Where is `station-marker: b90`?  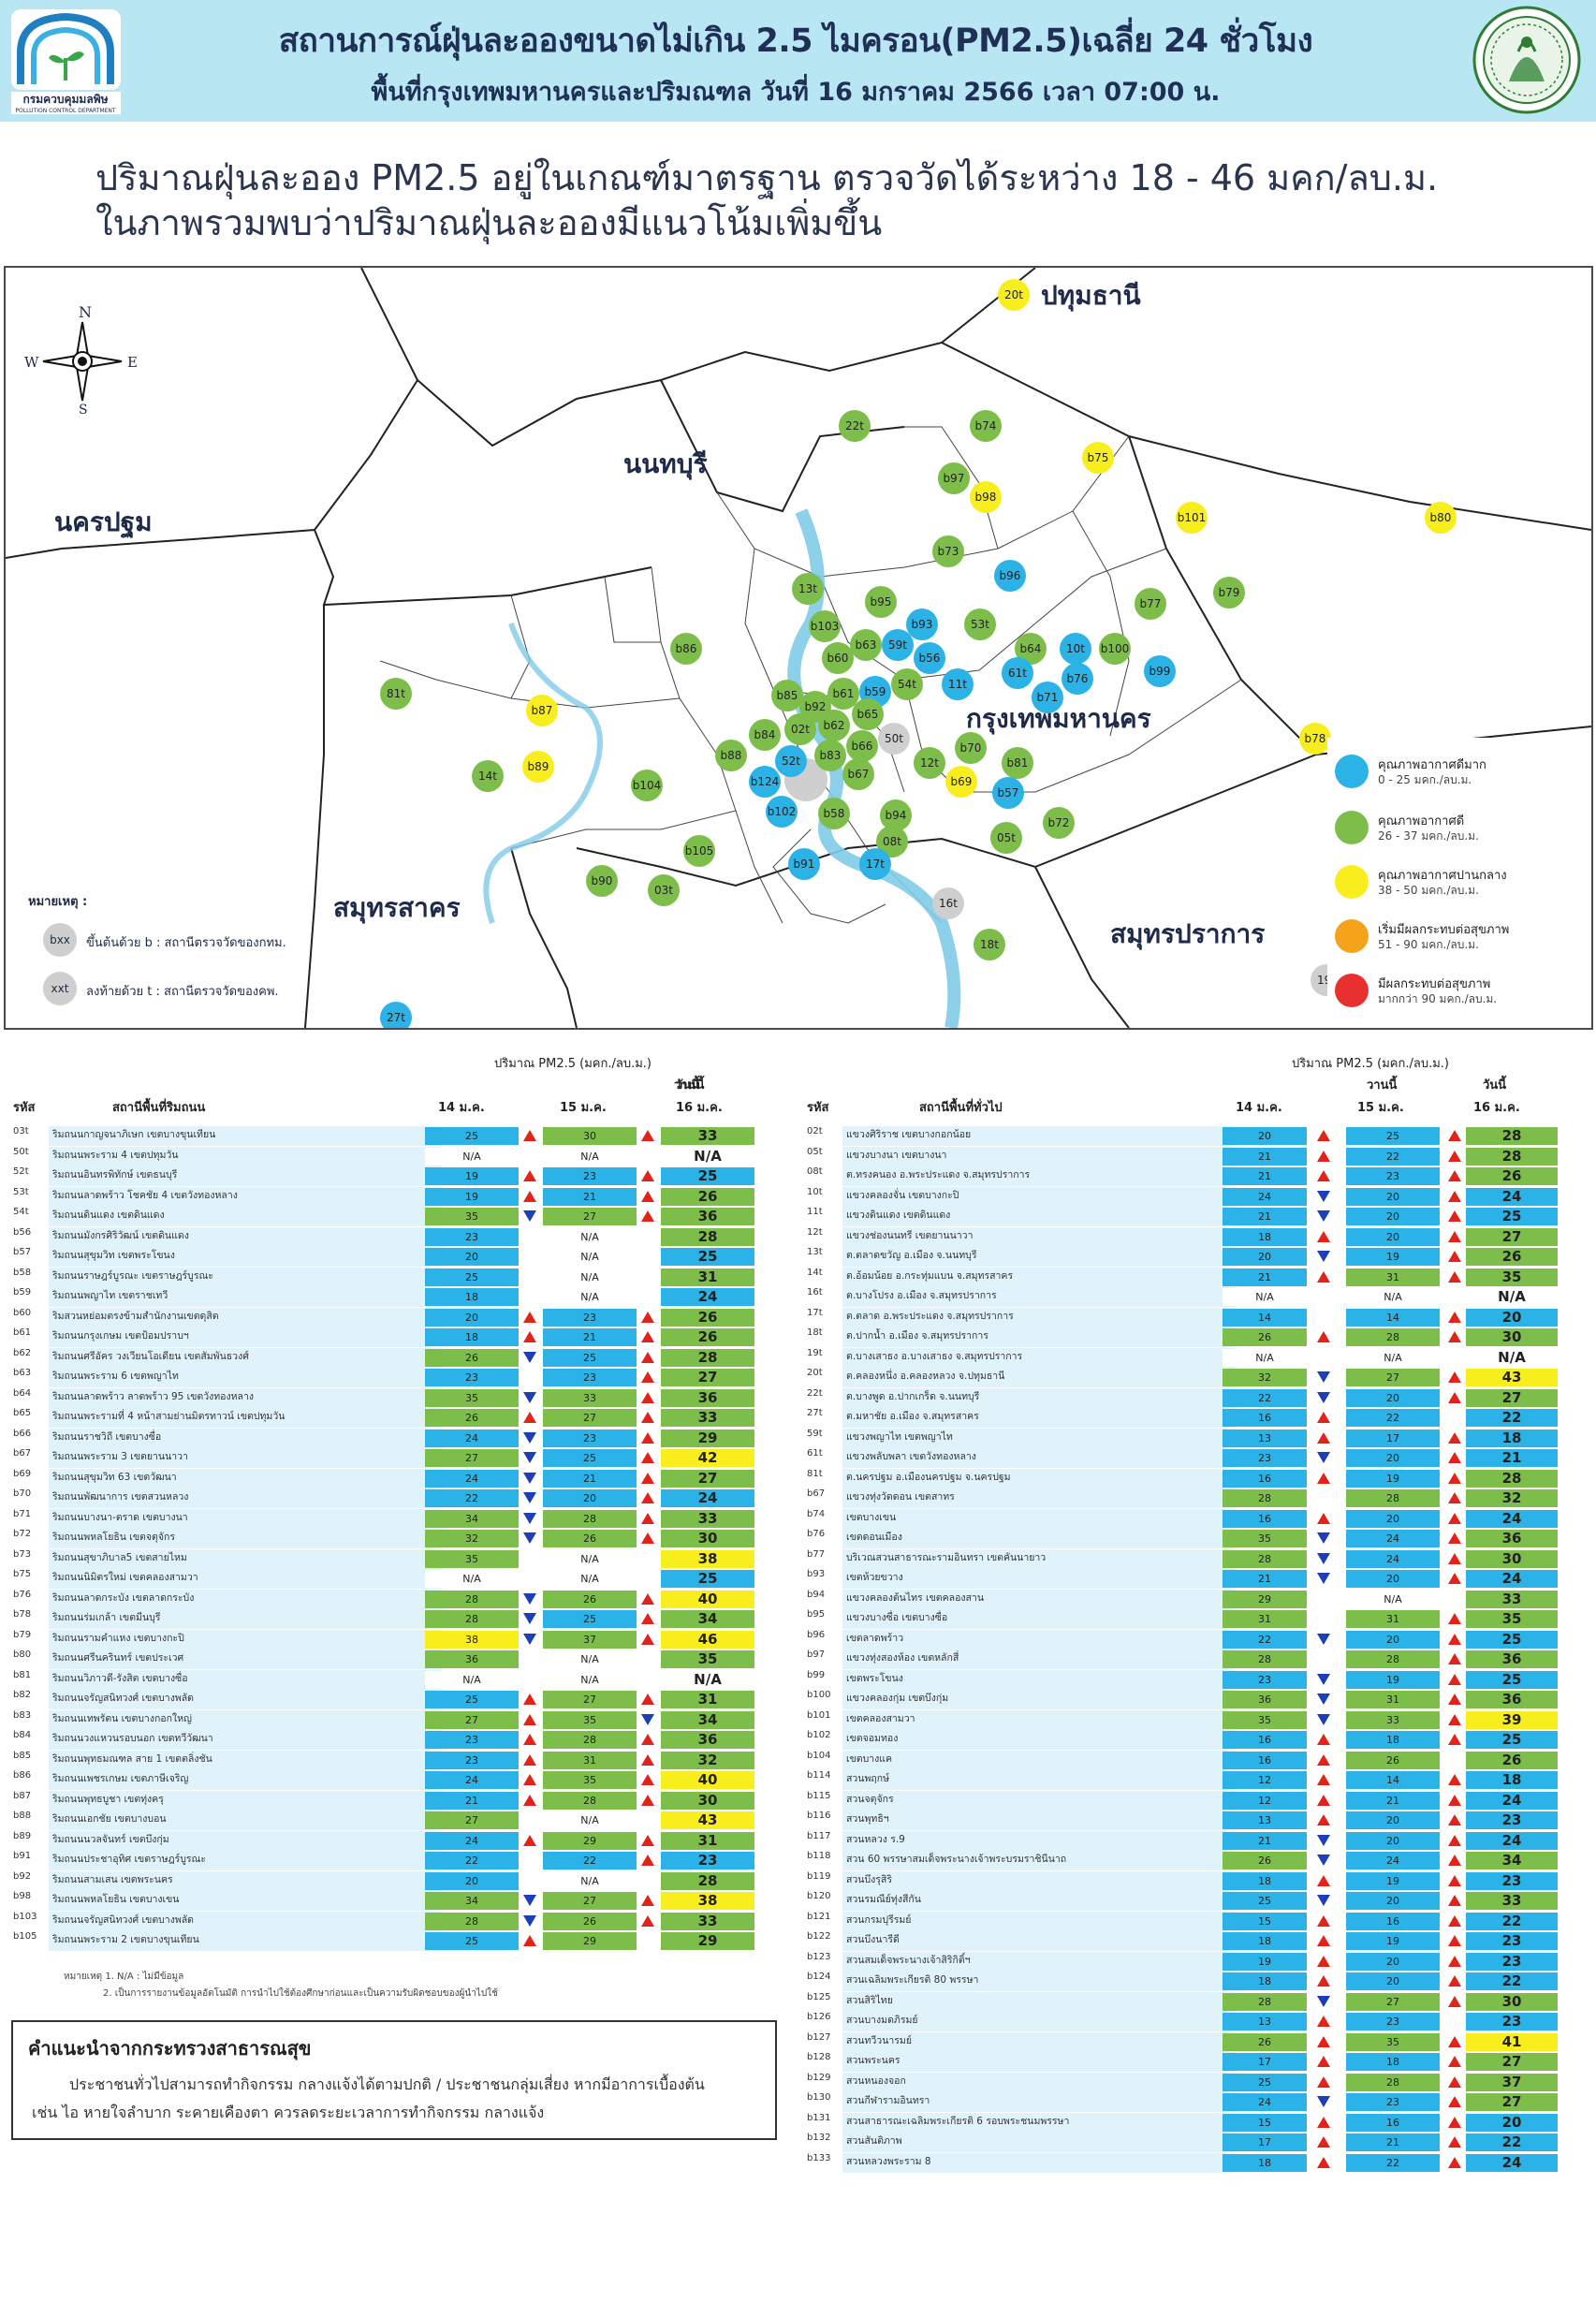
station-marker: b90 is located at coordinates (602, 881).